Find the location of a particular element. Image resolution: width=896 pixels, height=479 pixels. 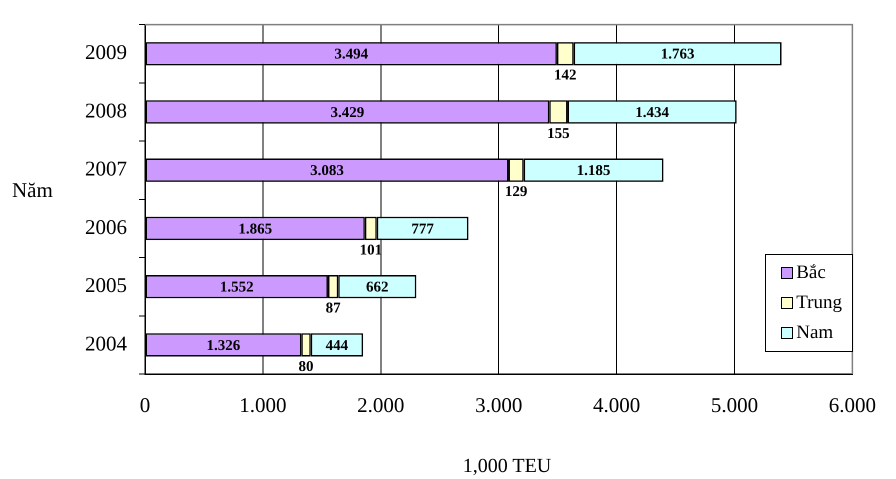

y-tick-label: 2007 is located at coordinates (106, 168).